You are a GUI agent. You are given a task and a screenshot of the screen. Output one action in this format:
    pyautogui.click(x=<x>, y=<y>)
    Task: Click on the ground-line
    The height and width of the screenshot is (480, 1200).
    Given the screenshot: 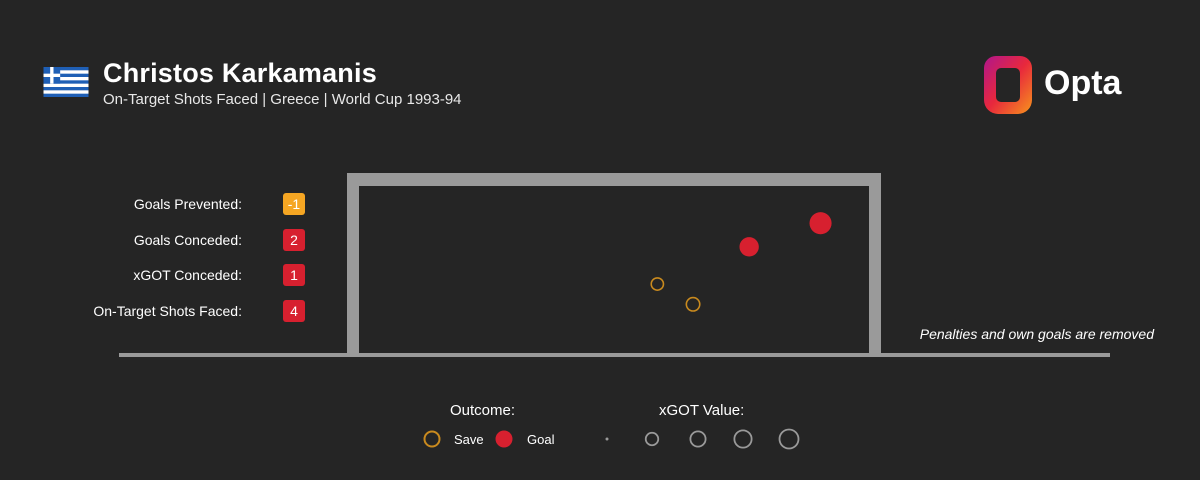 What is the action you would take?
    pyautogui.click(x=614, y=355)
    